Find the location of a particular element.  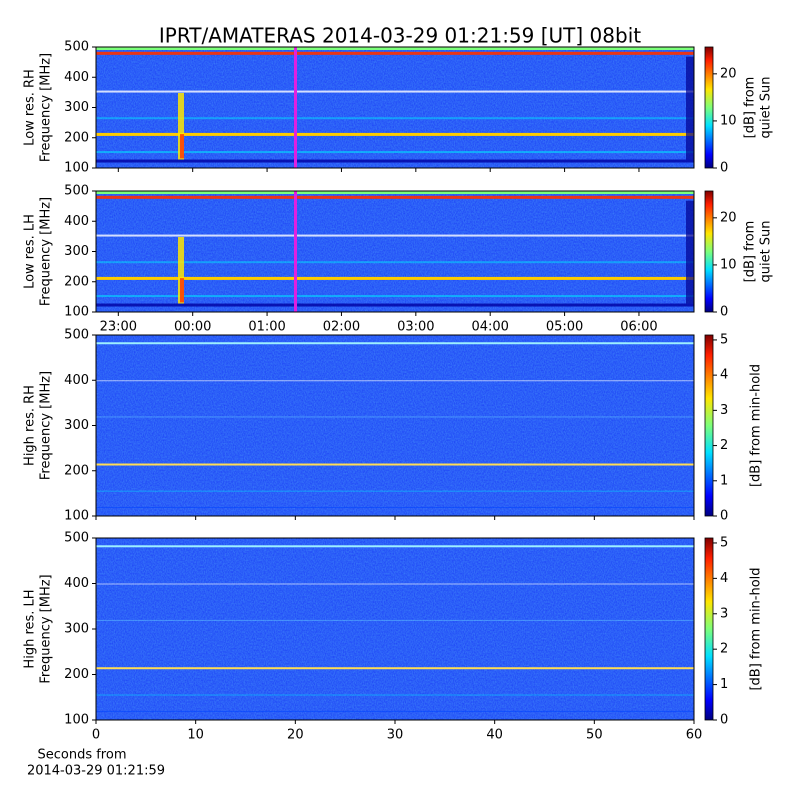

x-tick-label: 60 is located at coordinates (694, 735).